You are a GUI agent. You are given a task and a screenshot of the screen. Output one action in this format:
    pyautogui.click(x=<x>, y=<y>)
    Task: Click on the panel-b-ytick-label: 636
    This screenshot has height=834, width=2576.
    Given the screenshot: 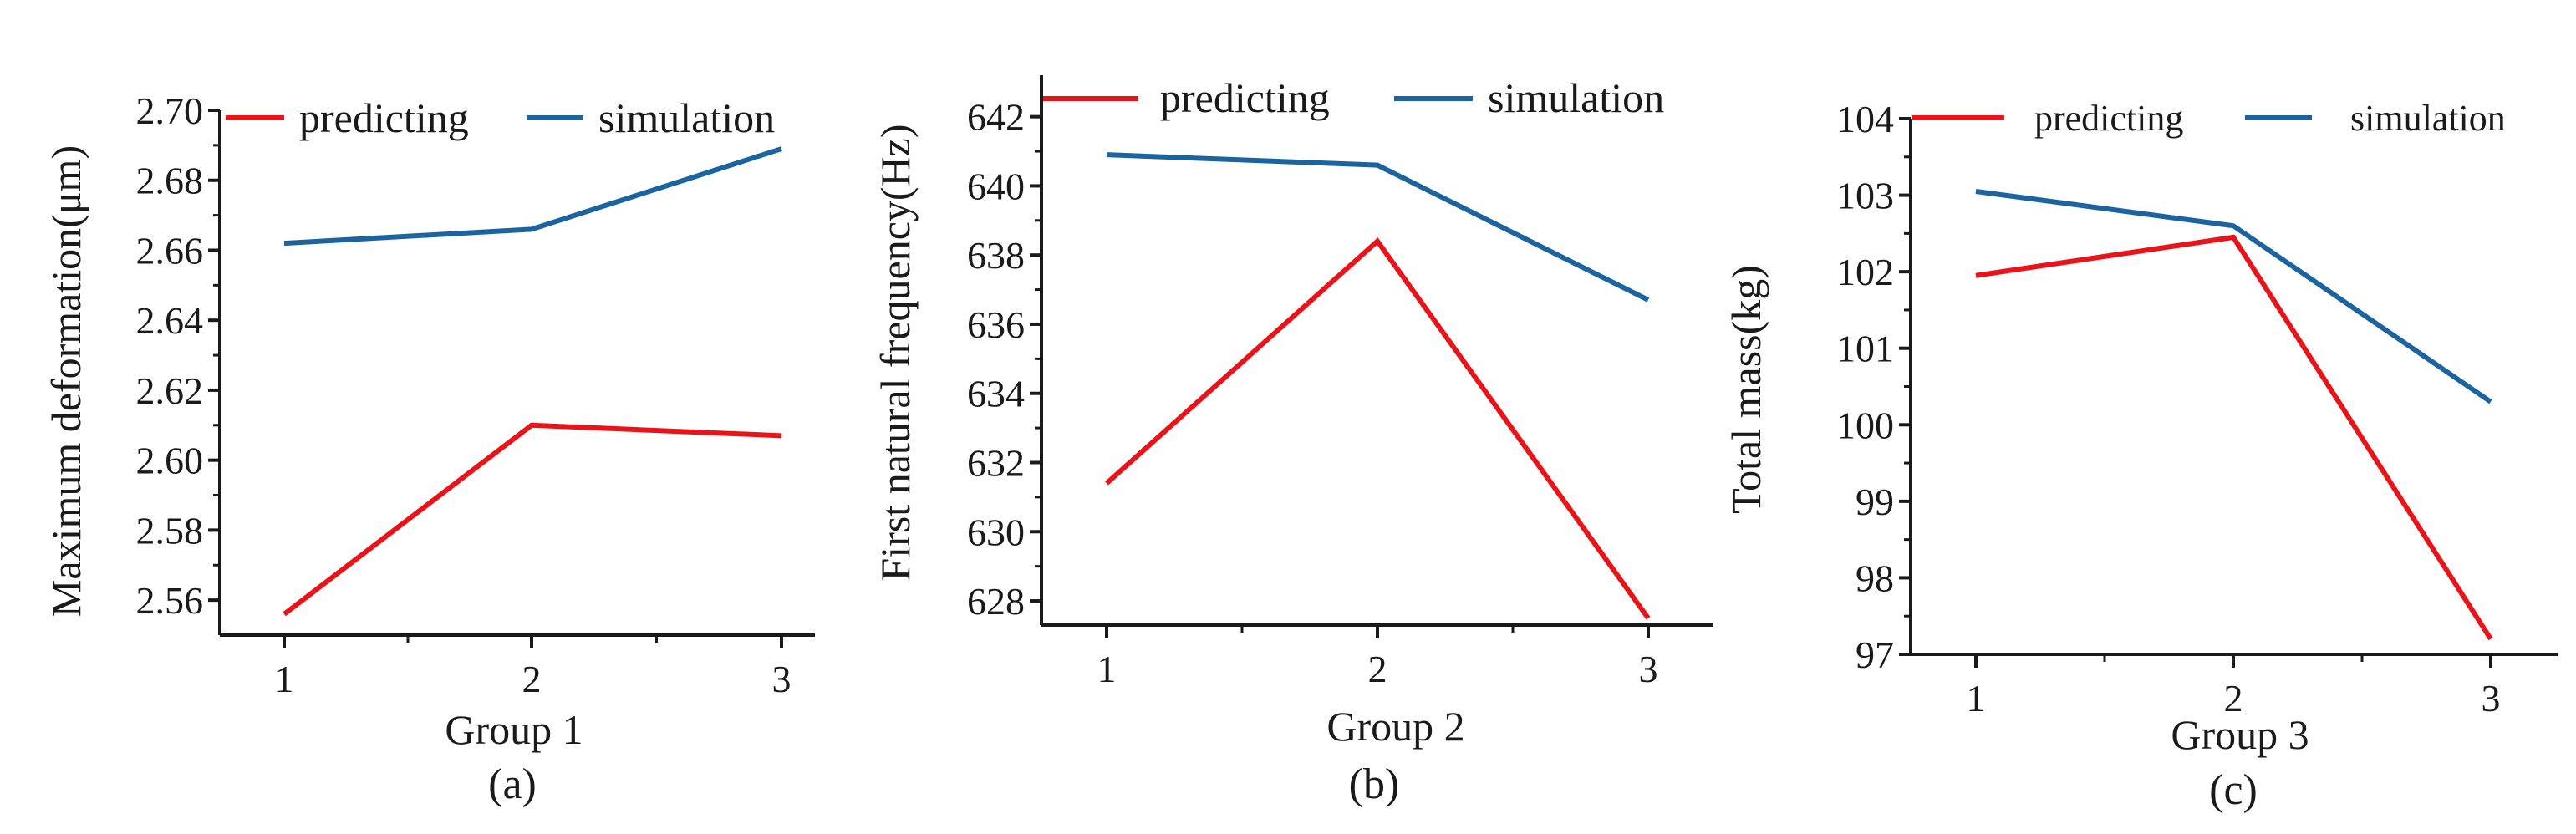 What is the action you would take?
    pyautogui.click(x=996, y=324)
    